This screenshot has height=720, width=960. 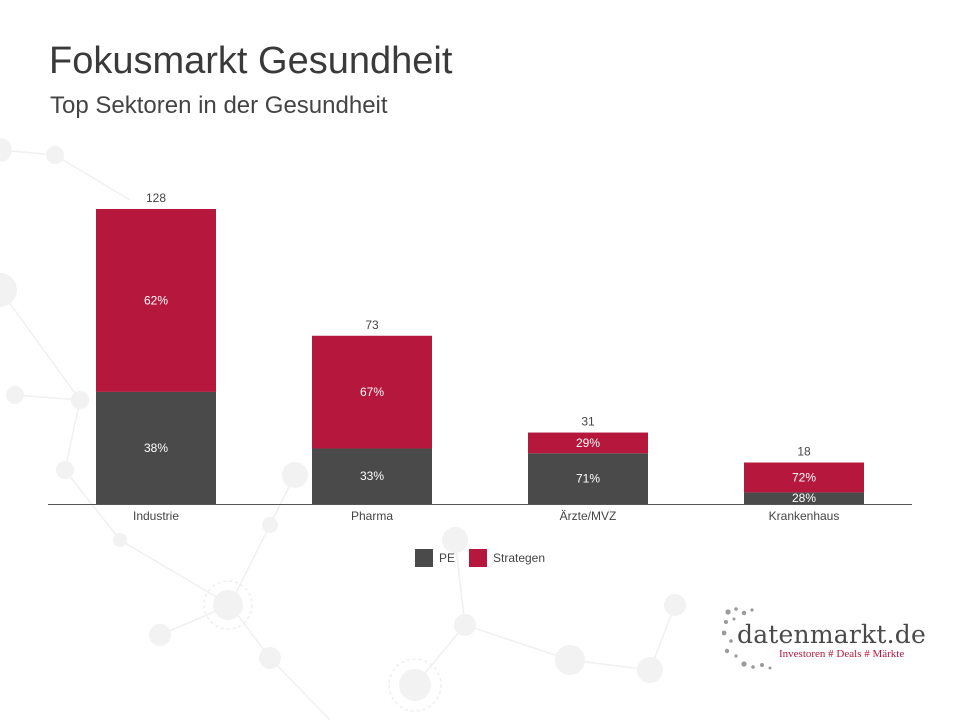 I want to click on bar-label-strategen-1: 67%, so click(x=372, y=392).